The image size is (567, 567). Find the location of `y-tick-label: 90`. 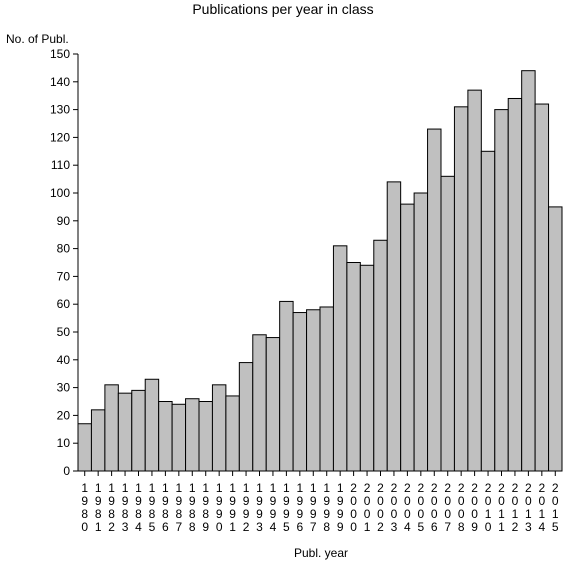

y-tick-label: 90 is located at coordinates (64, 221).